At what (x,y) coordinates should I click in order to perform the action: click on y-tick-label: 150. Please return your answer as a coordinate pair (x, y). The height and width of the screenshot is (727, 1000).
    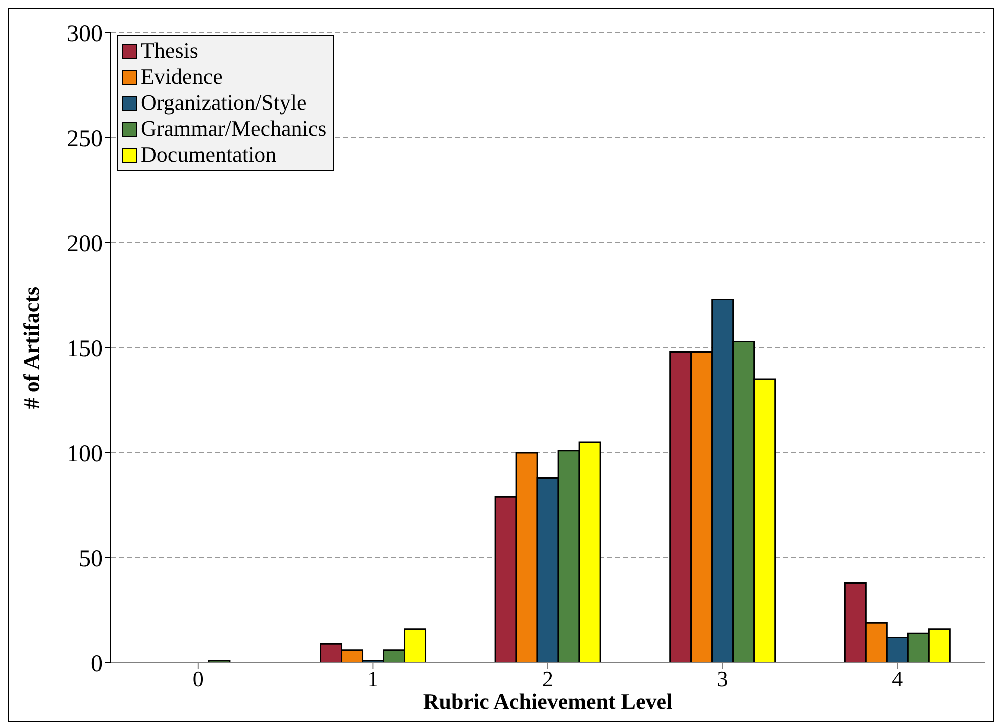
    Looking at the image, I should click on (85, 349).